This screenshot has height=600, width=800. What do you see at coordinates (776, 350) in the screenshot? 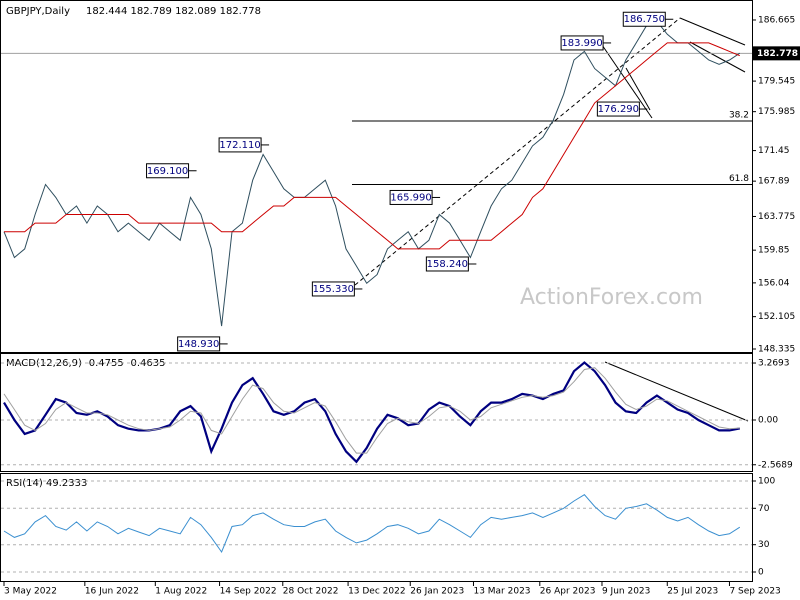
I see `y-tick-label: 148.335` at bounding box center [776, 350].